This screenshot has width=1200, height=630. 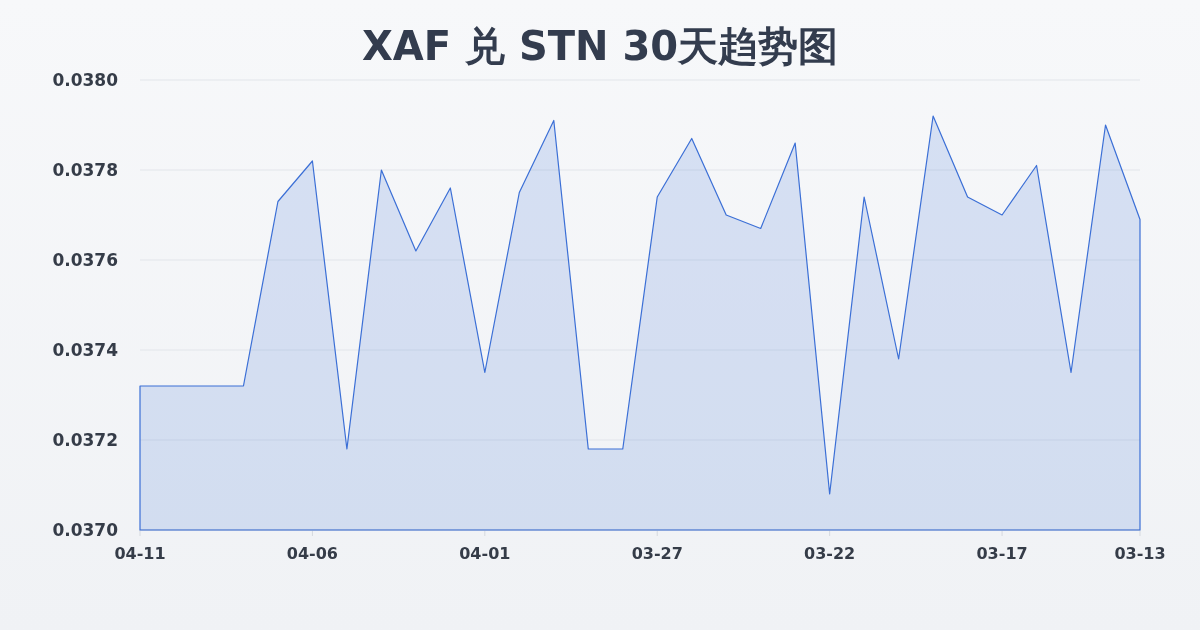 What do you see at coordinates (85, 79) in the screenshot?
I see `y-tick-label: 0.0380` at bounding box center [85, 79].